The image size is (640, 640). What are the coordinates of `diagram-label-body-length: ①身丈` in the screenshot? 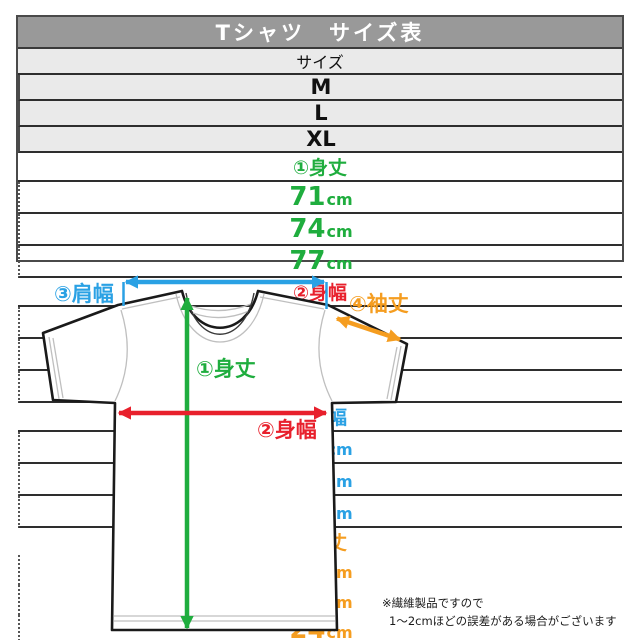 It's located at (226, 369).